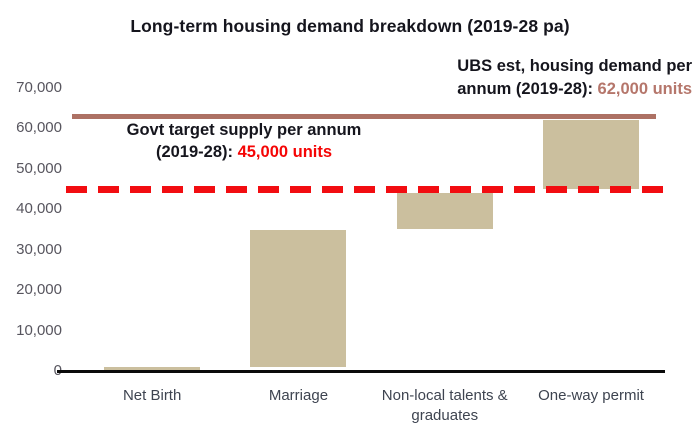 The image size is (700, 440). What do you see at coordinates (244, 130) in the screenshot?
I see `govt-annotation-line1: Govt target supply per annum` at bounding box center [244, 130].